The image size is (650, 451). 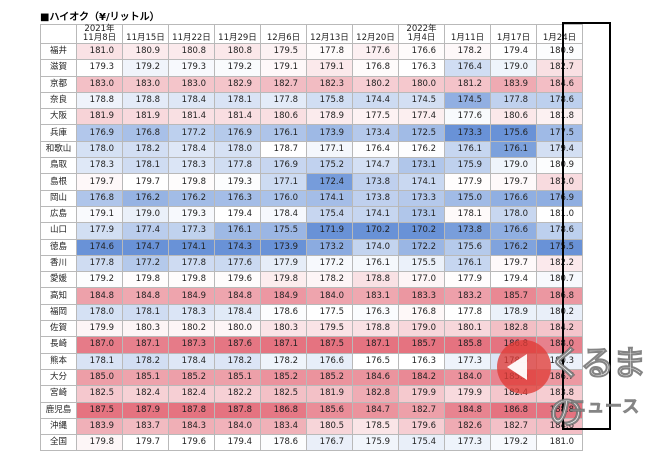 I want to click on price-cell: 182.6, so click(x=467, y=426).